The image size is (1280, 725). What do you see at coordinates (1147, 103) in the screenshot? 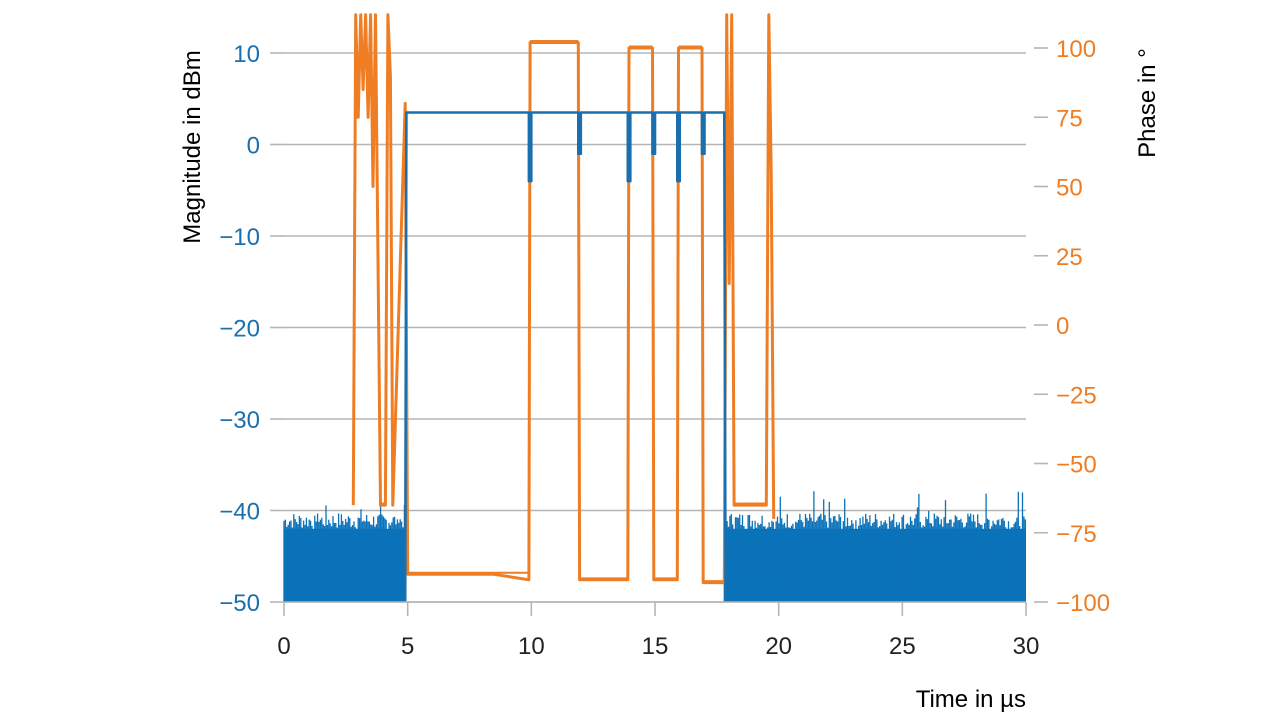
I see `y-axis-right-label: Phase in °` at bounding box center [1147, 103].